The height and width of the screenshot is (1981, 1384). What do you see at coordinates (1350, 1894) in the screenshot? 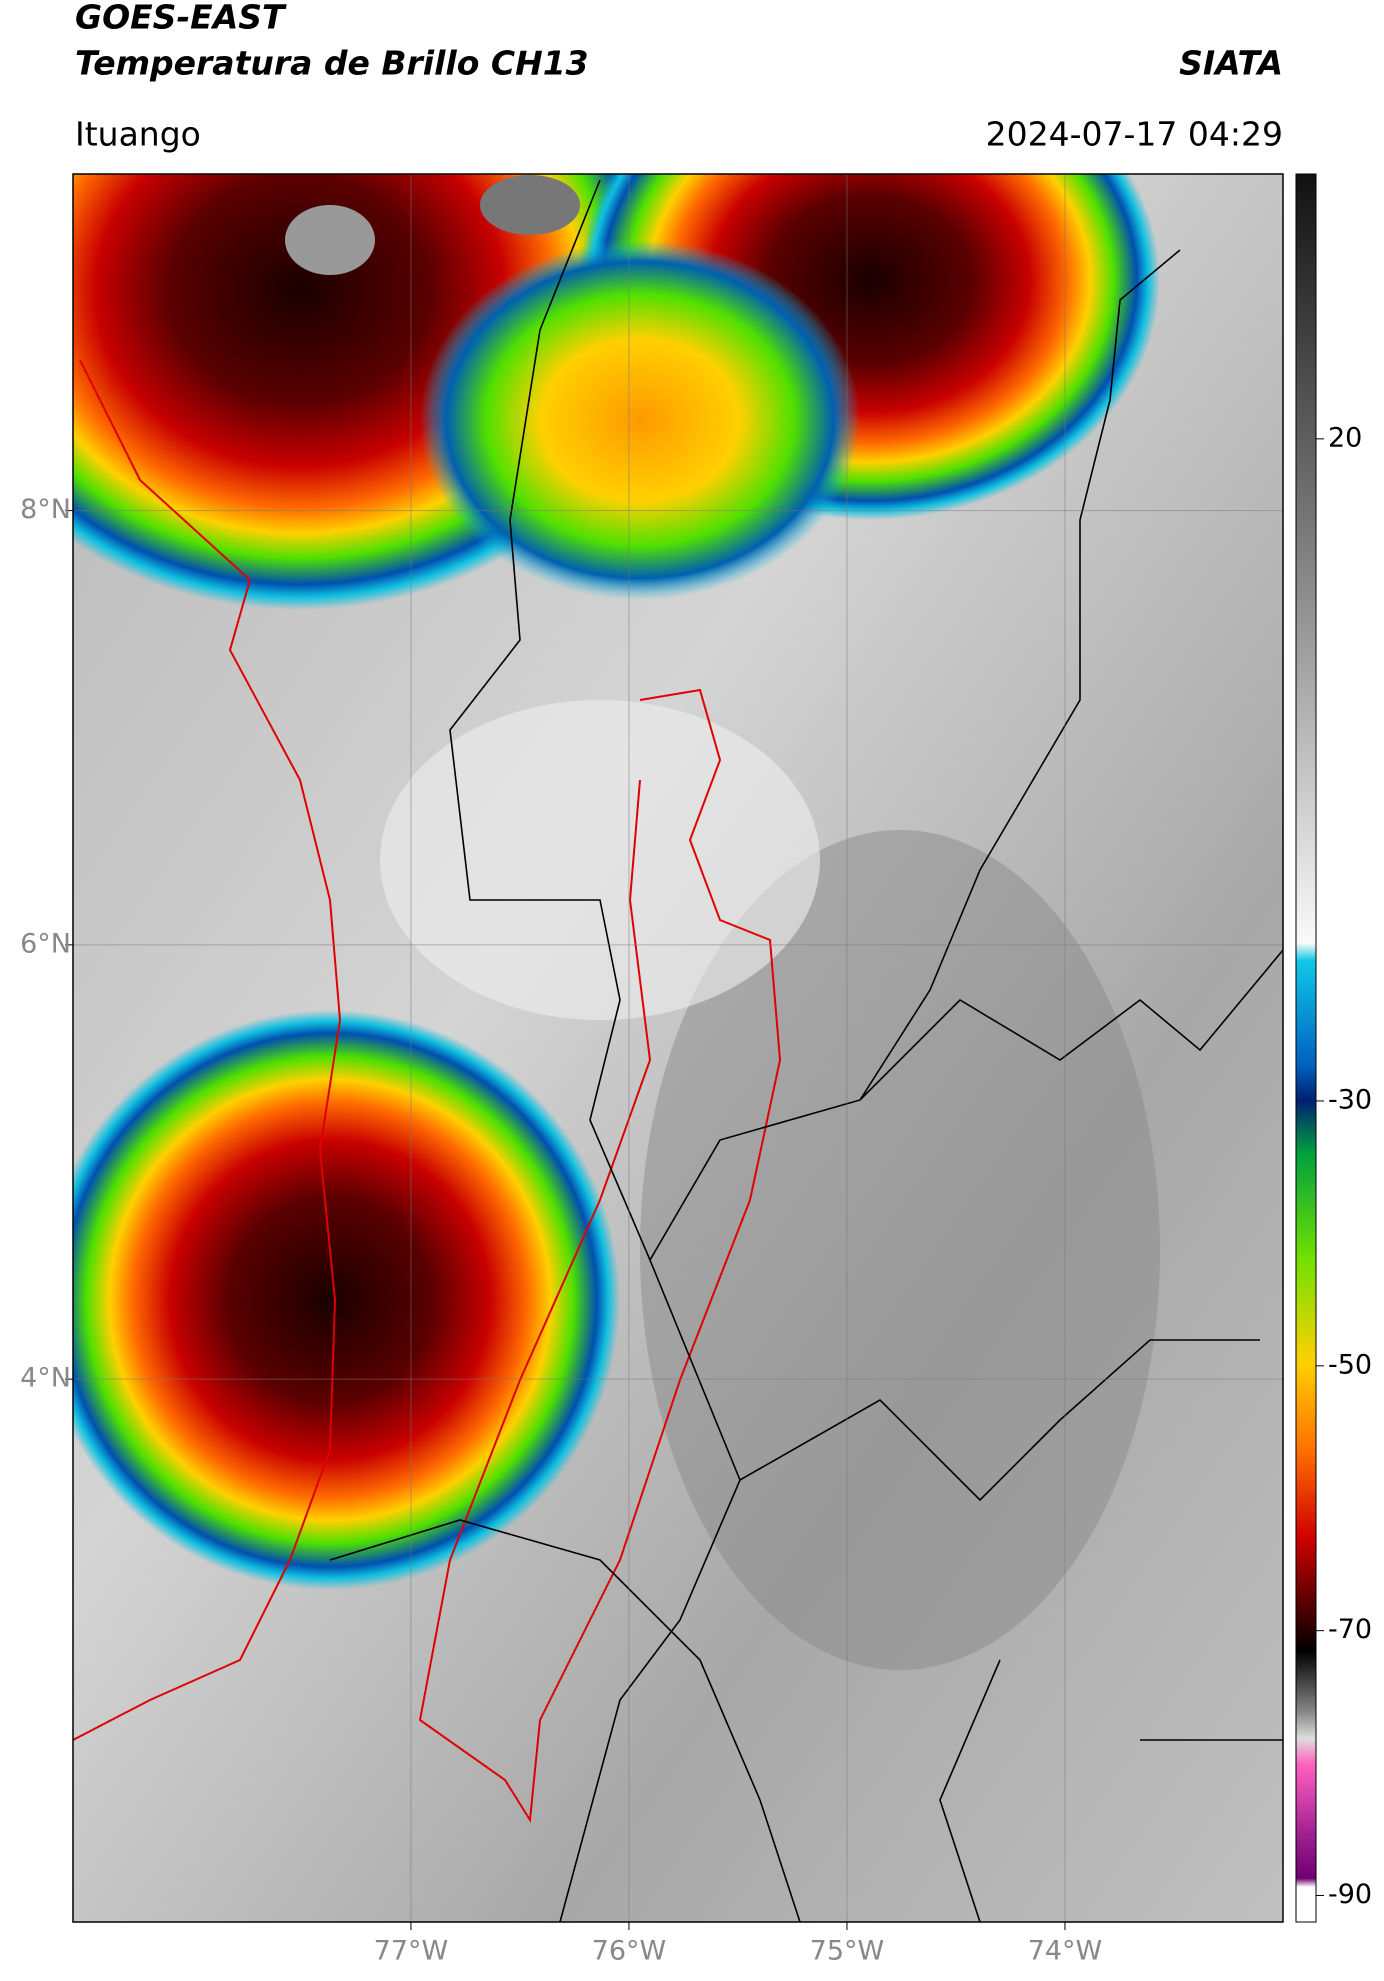
I see `colorbar-label: -90` at bounding box center [1350, 1894].